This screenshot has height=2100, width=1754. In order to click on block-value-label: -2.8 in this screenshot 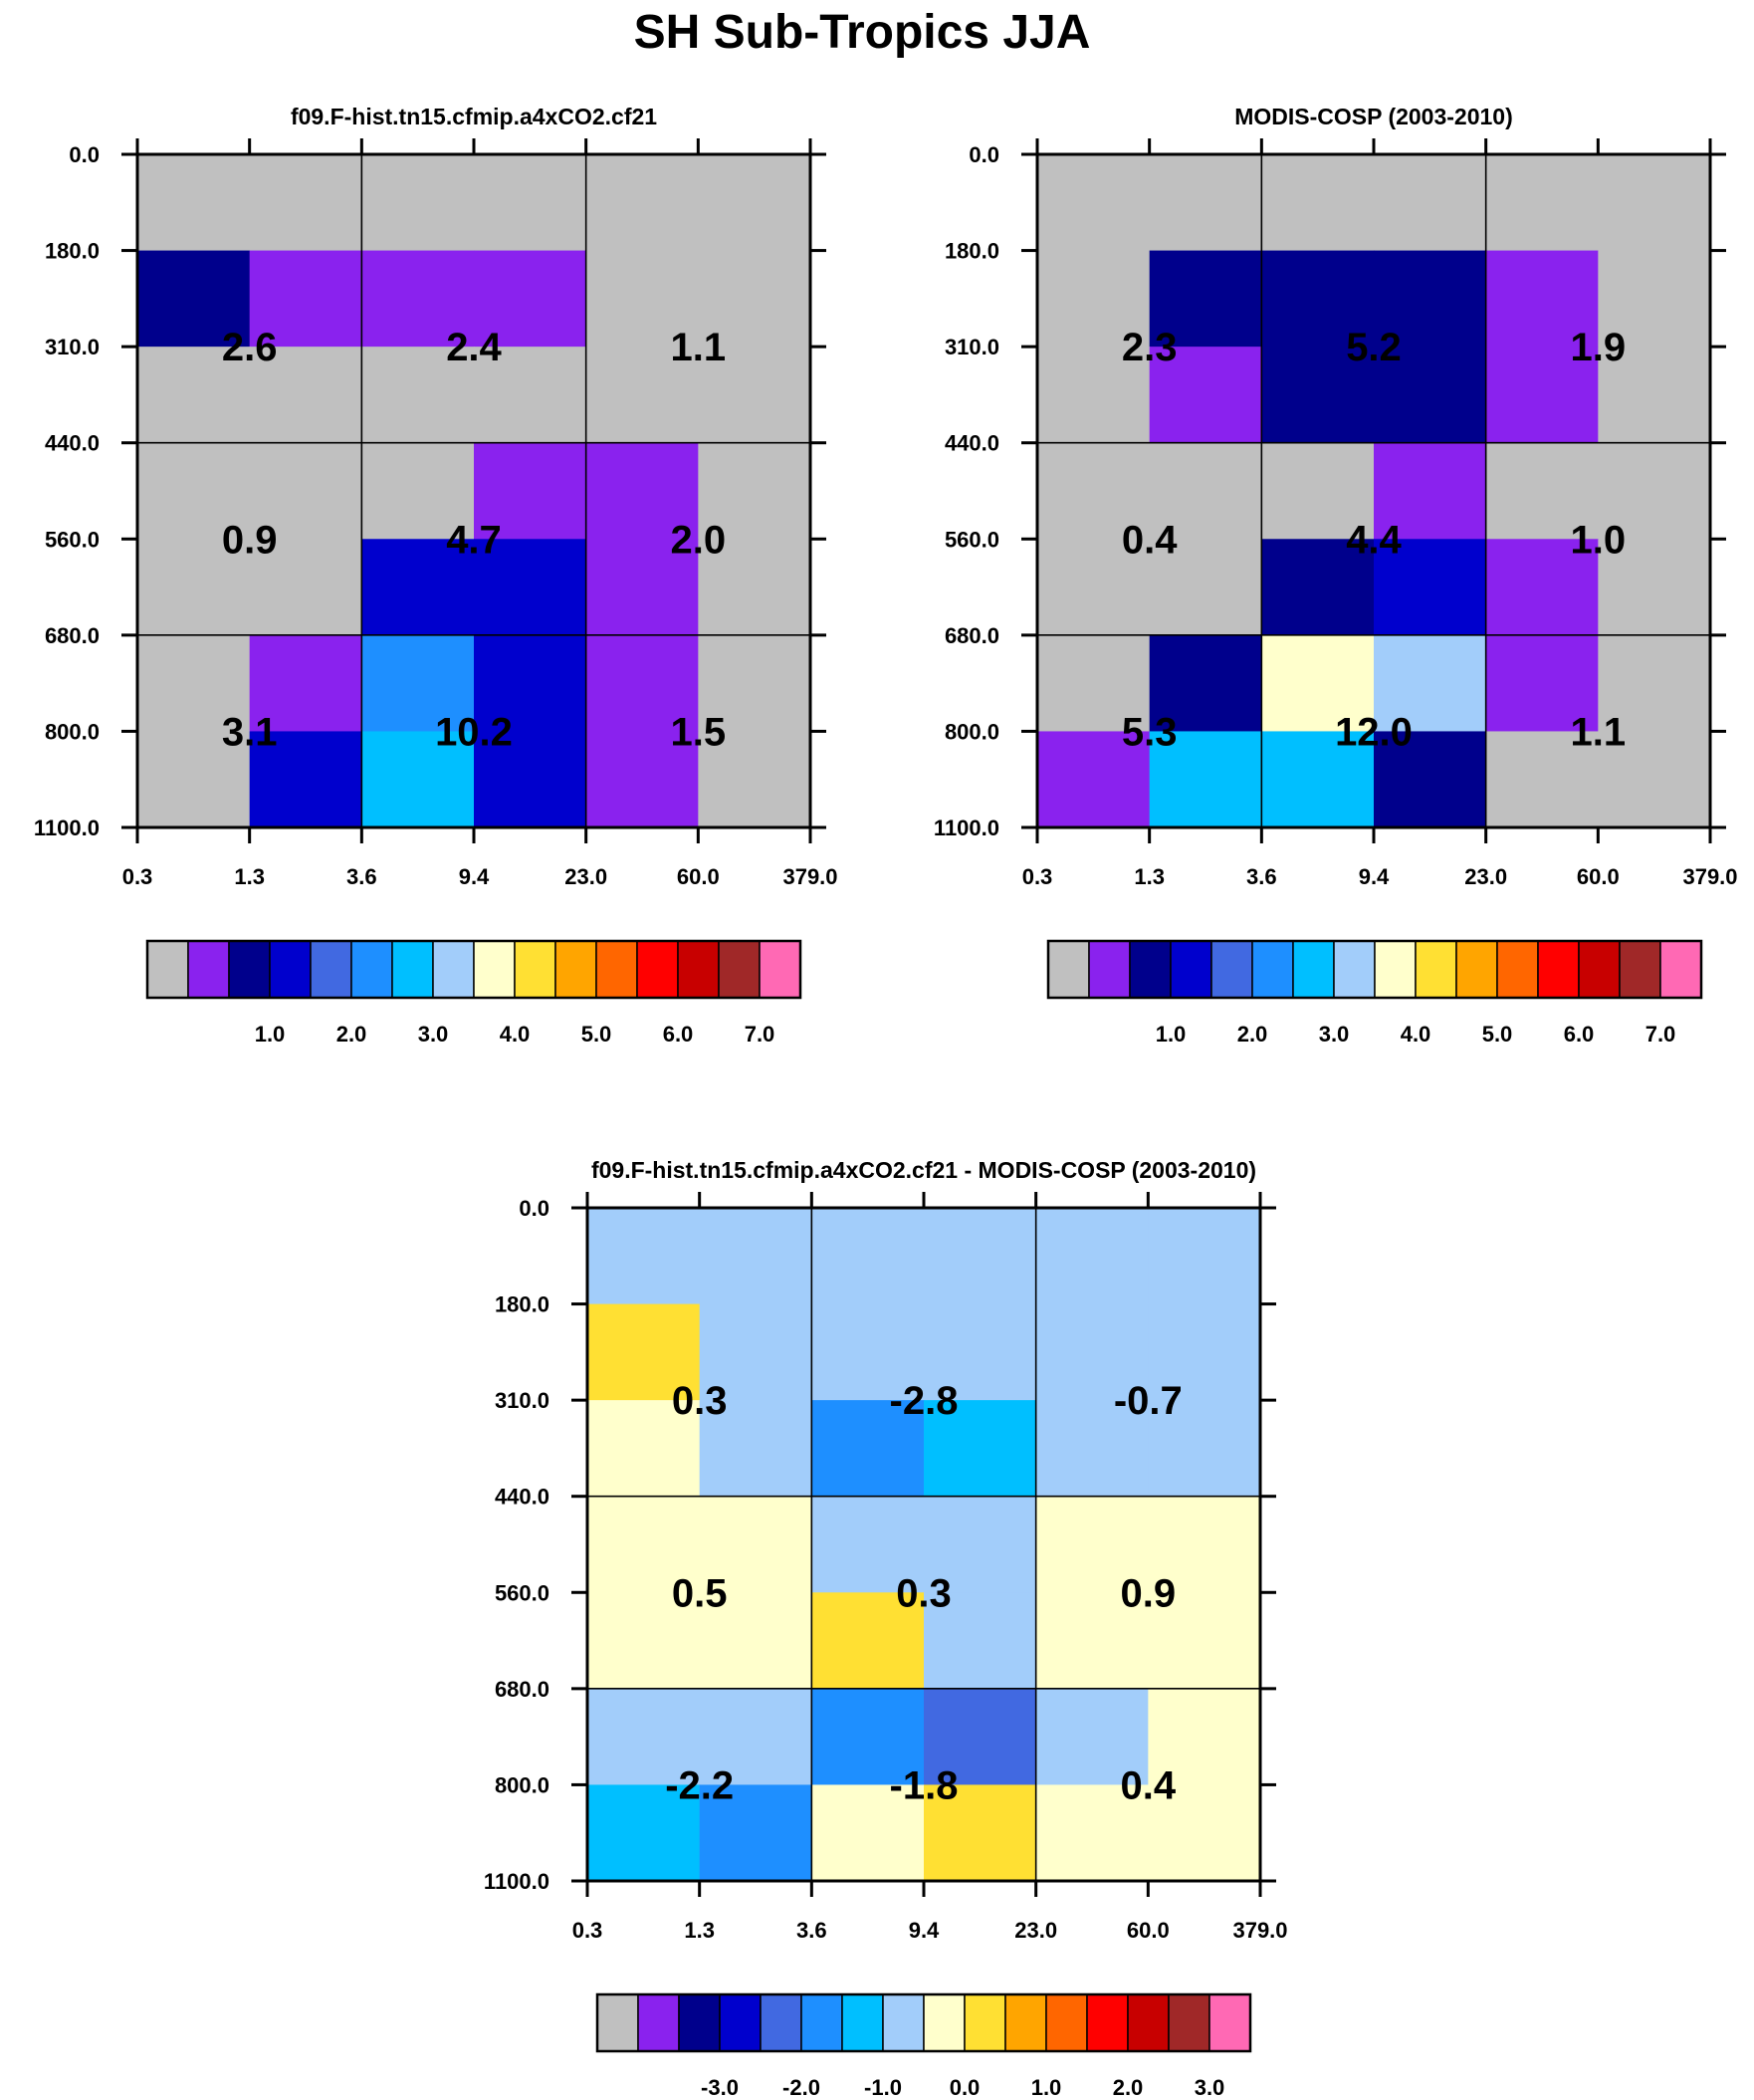, I will do `click(924, 1401)`.